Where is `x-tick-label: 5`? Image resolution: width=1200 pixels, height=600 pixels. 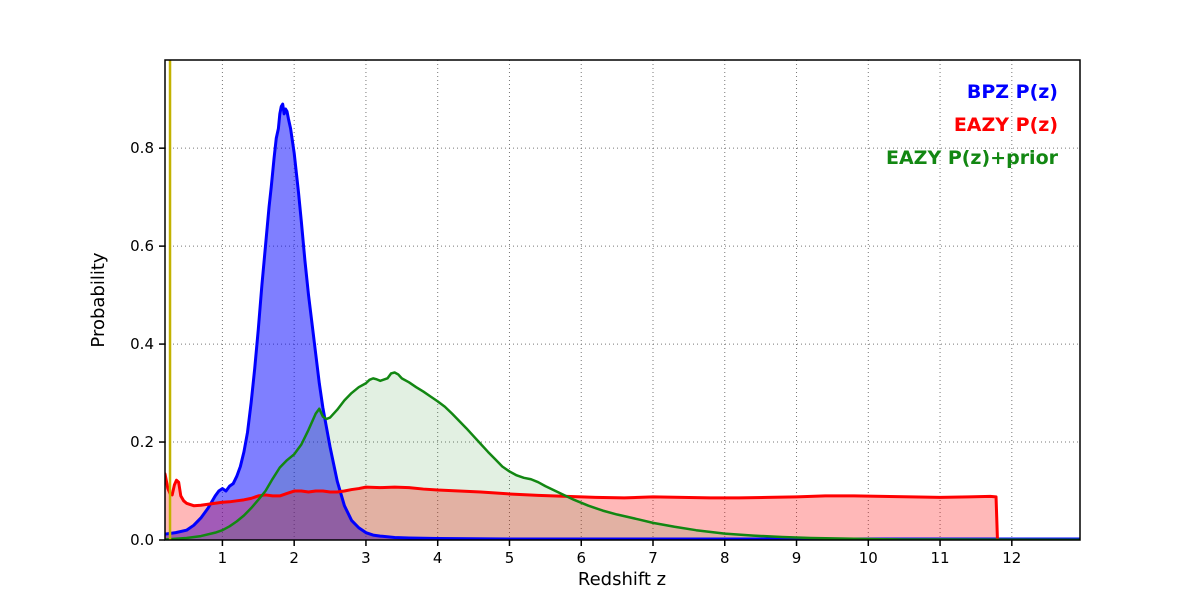 x-tick-label: 5 is located at coordinates (510, 558).